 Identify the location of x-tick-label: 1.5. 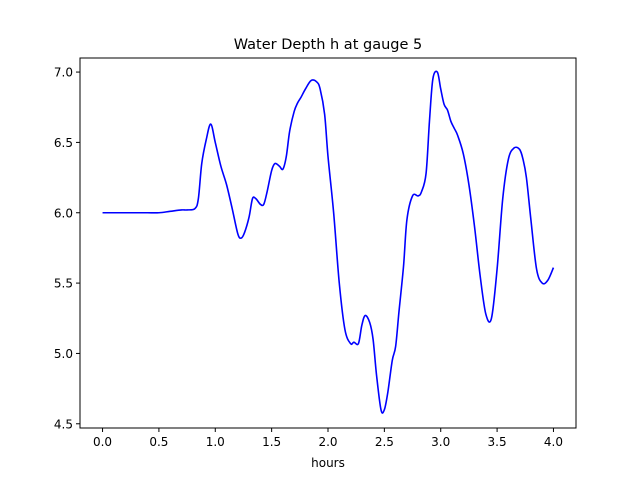
(271, 442).